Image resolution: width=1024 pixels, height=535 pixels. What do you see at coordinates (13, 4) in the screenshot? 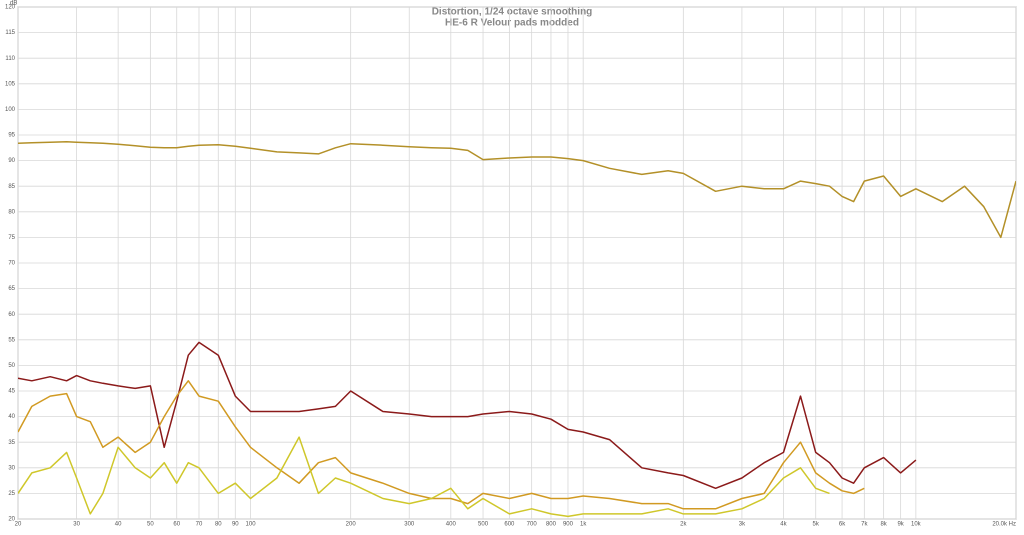
I see `y-axis-label: dB` at bounding box center [13, 4].